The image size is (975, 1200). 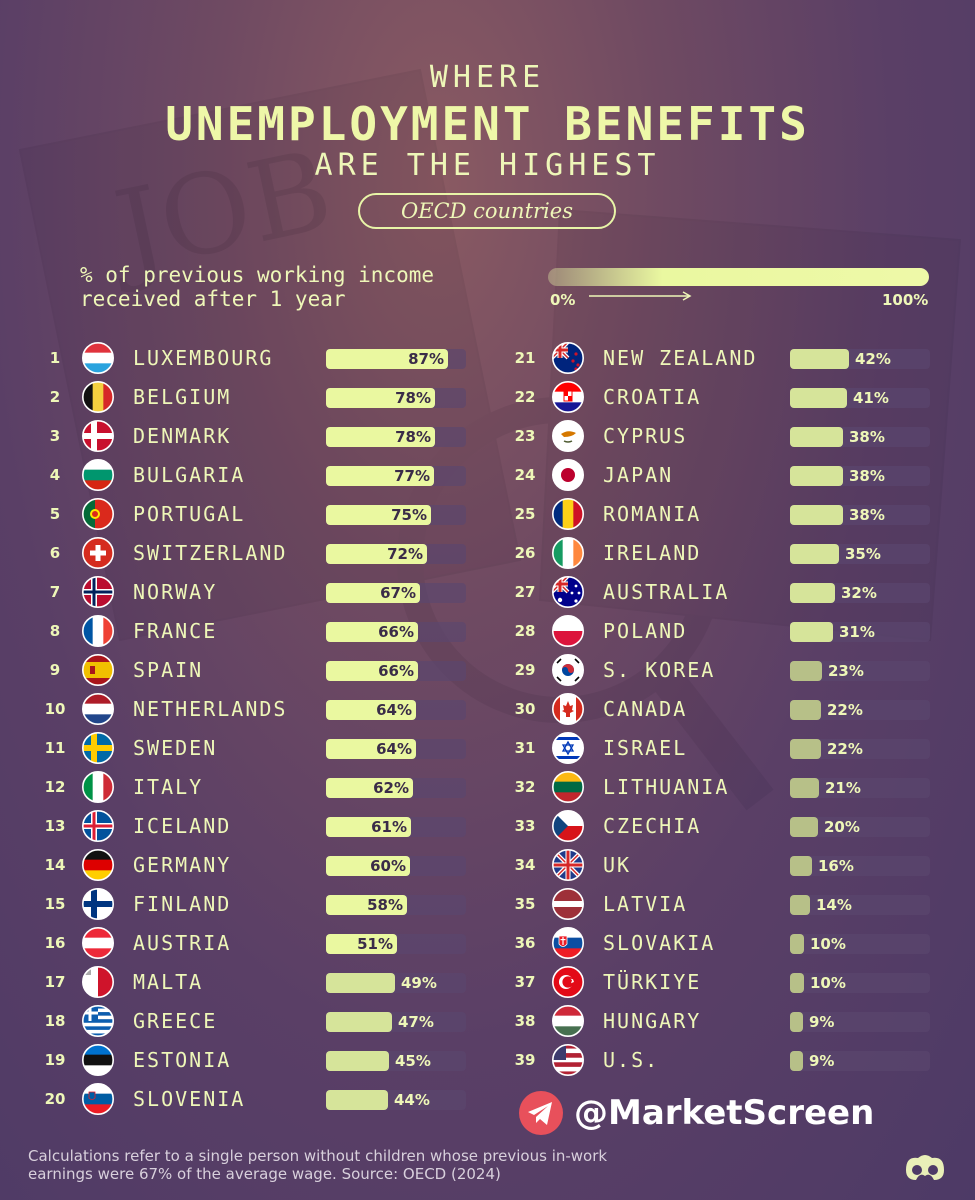 What do you see at coordinates (719, 748) in the screenshot?
I see `chart-row: 31 ISRAEL 22%` at bounding box center [719, 748].